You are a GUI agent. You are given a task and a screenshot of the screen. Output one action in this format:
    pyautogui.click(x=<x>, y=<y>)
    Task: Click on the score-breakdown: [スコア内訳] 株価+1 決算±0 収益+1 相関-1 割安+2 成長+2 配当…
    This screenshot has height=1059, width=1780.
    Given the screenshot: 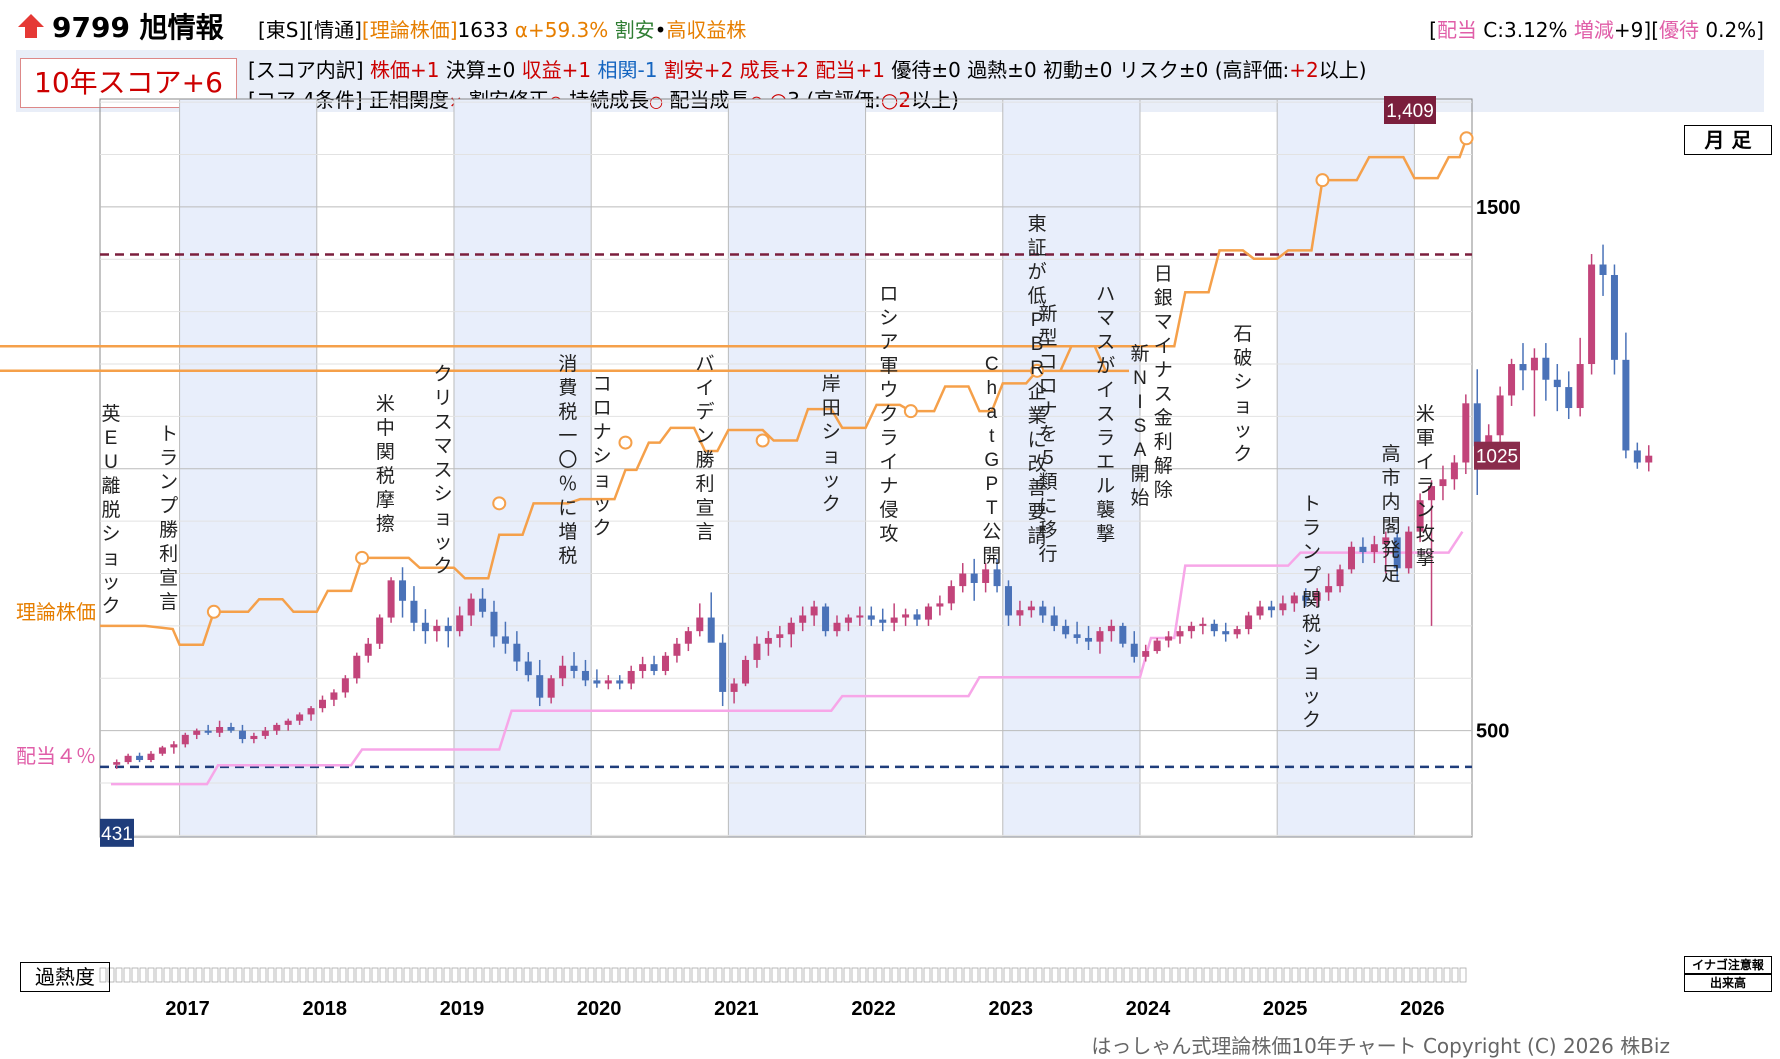 What is the action you would take?
    pyautogui.click(x=807, y=68)
    